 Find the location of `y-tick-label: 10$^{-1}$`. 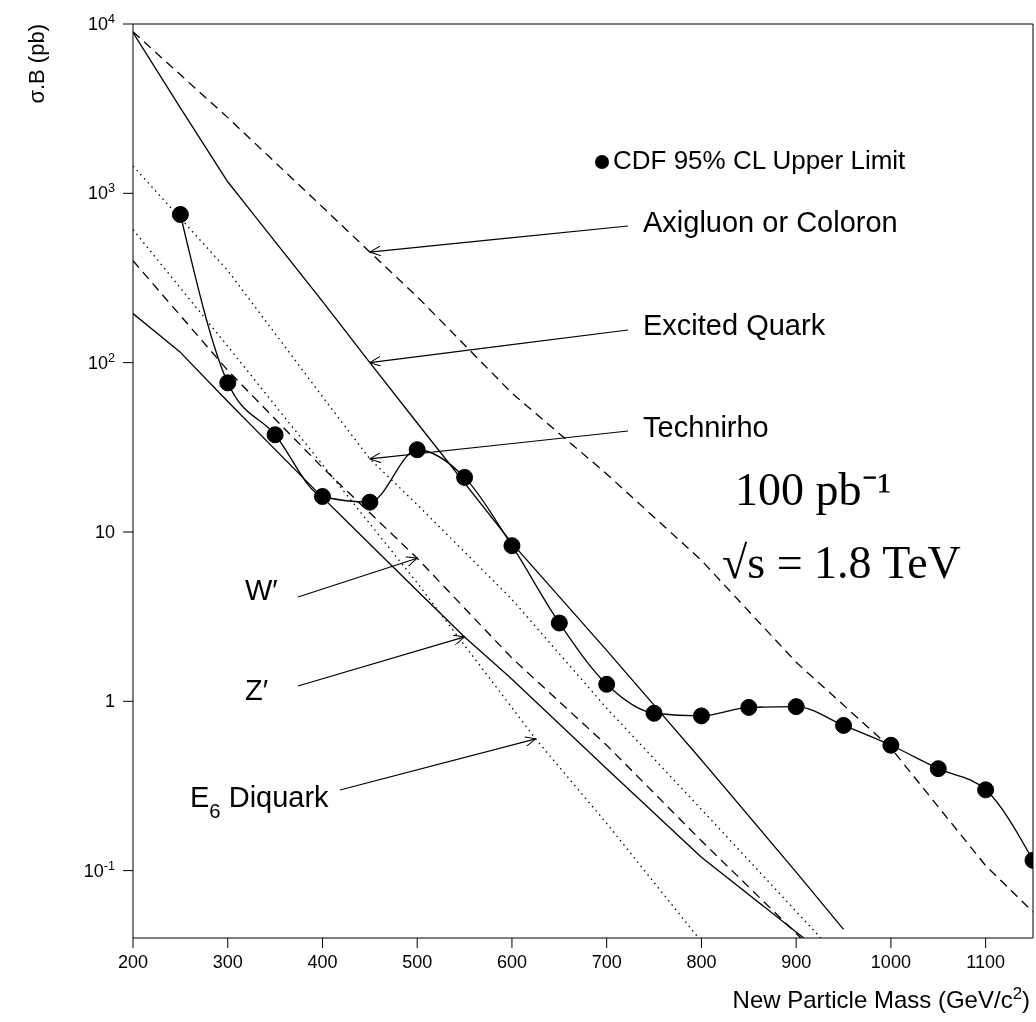

y-tick-label: 10$^{-1}$ is located at coordinates (99, 869).